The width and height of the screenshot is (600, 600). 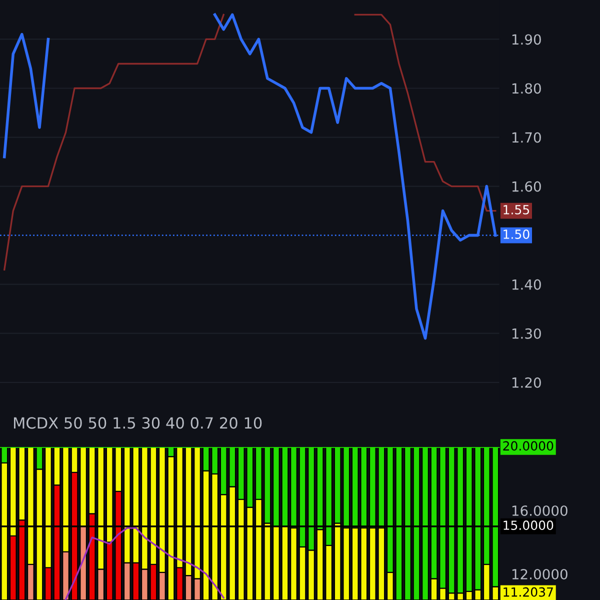 What do you see at coordinates (526, 39) in the screenshot?
I see `y-tick-label: 1.90` at bounding box center [526, 39].